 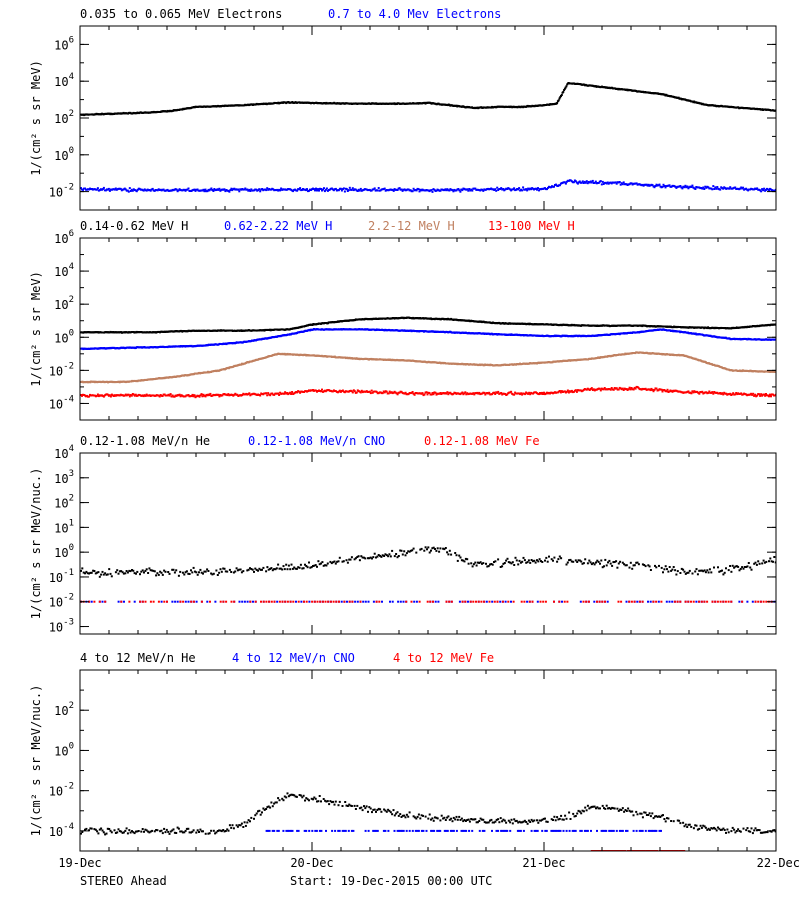 What do you see at coordinates (61, 626) in the screenshot?
I see `y-tick-label: 10⁻³` at bounding box center [61, 626].